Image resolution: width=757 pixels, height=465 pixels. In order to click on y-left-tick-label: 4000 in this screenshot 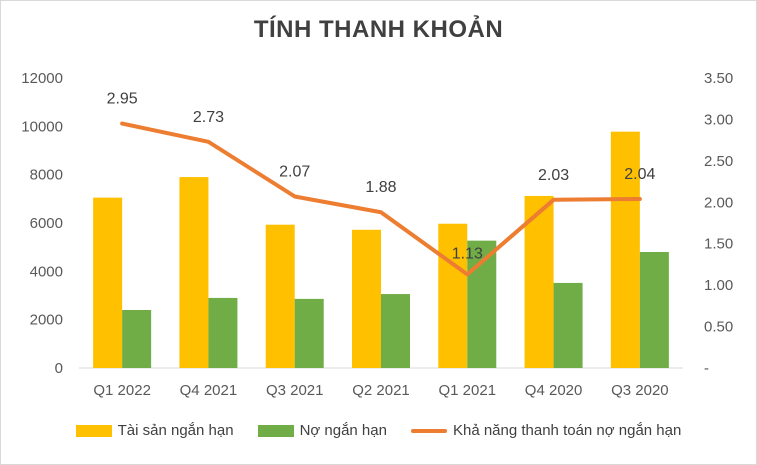, I will do `click(46, 271)`.